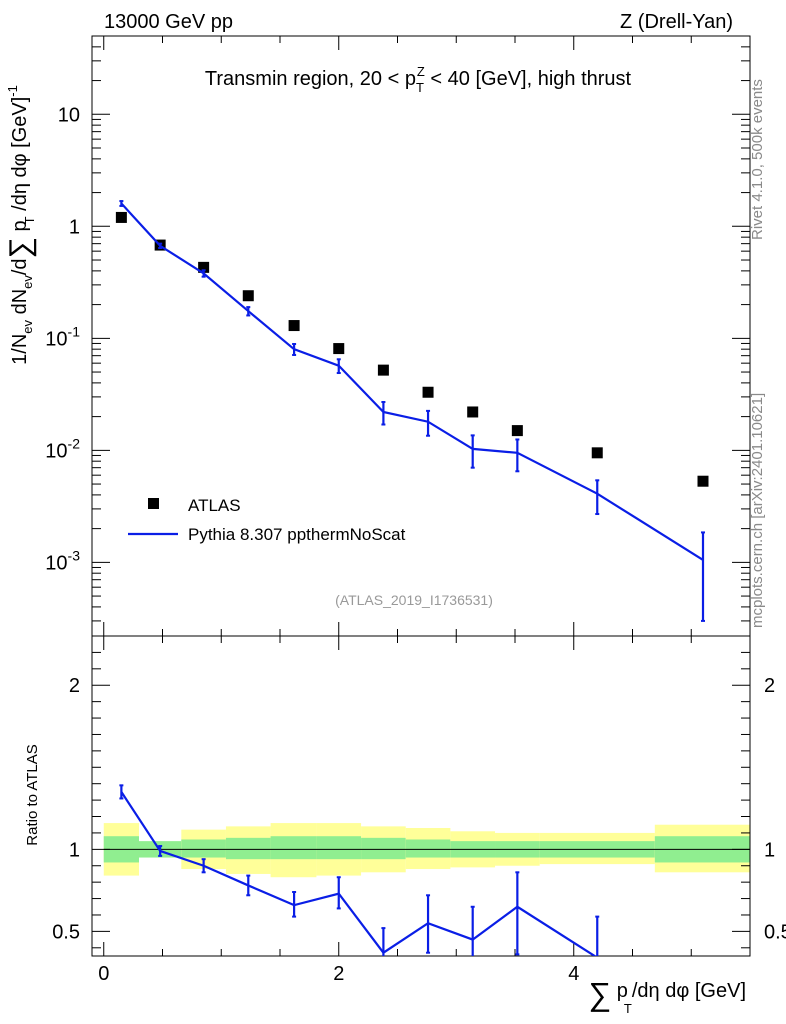 This screenshot has width=786, height=1024. I want to click on ratio-y-tick-label-right: 0.5, so click(775, 932).